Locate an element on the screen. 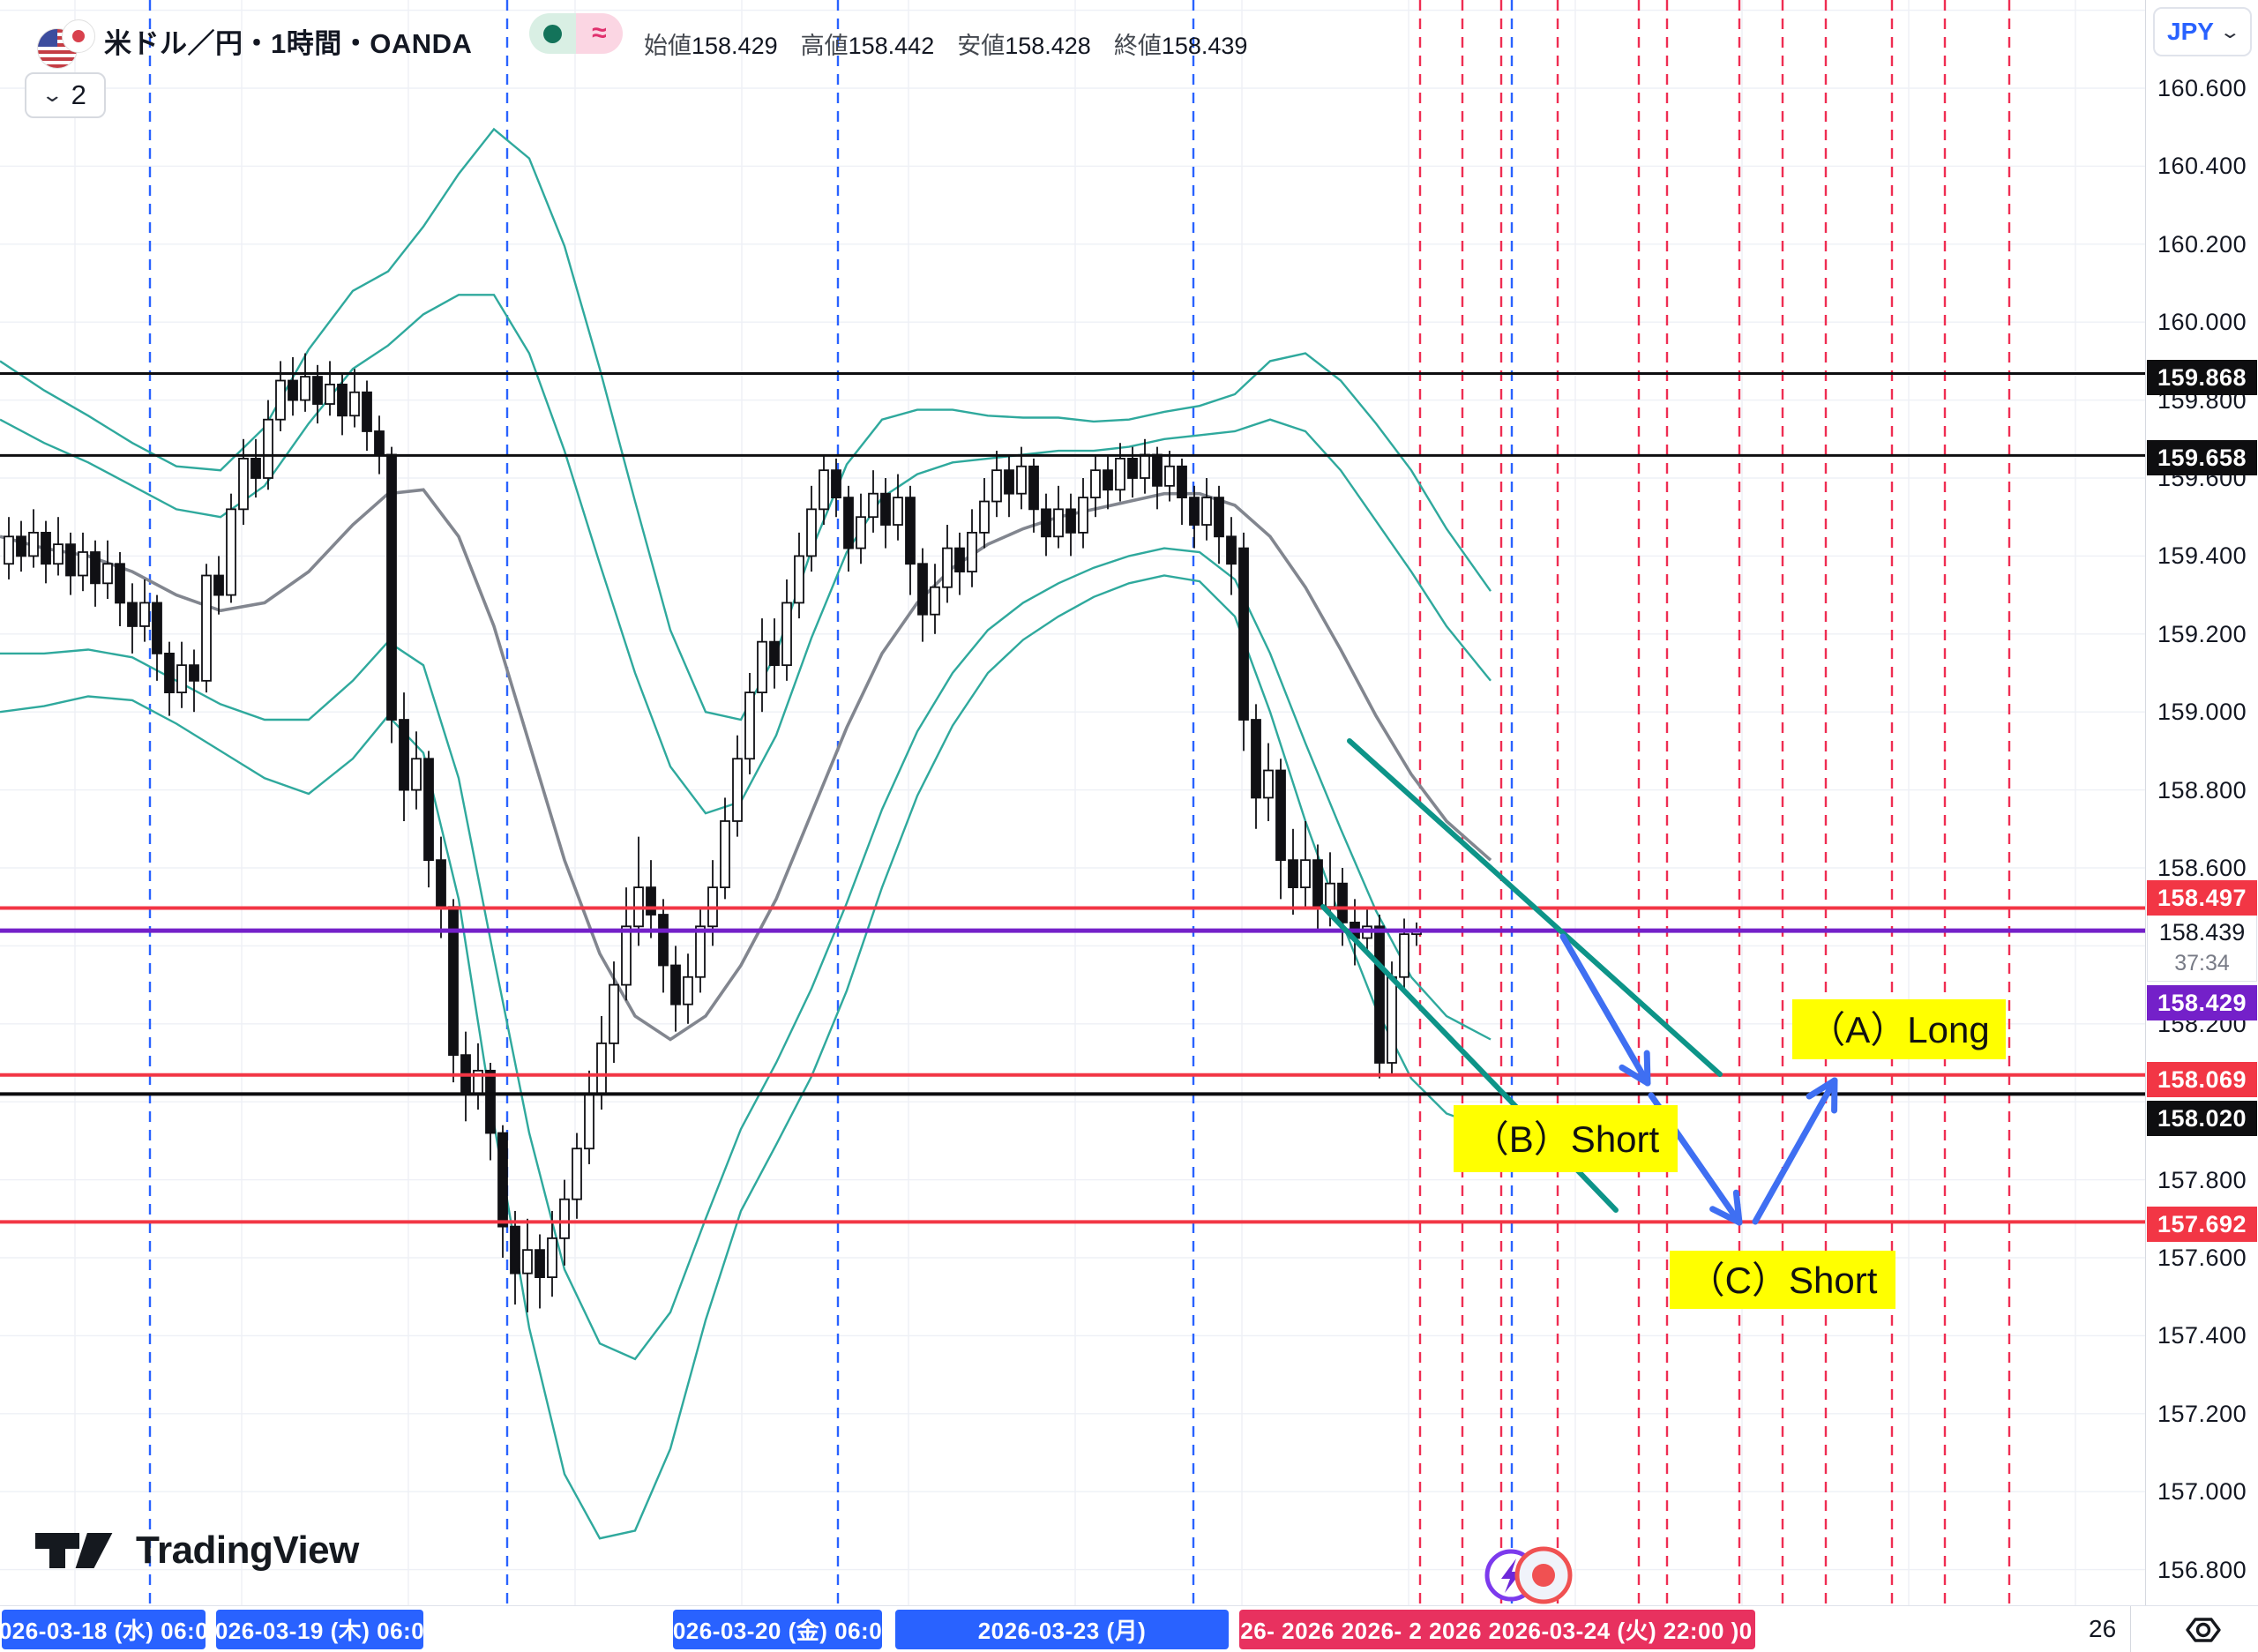 The width and height of the screenshot is (2258, 1652). axis-separator is located at coordinates (2145, 802).